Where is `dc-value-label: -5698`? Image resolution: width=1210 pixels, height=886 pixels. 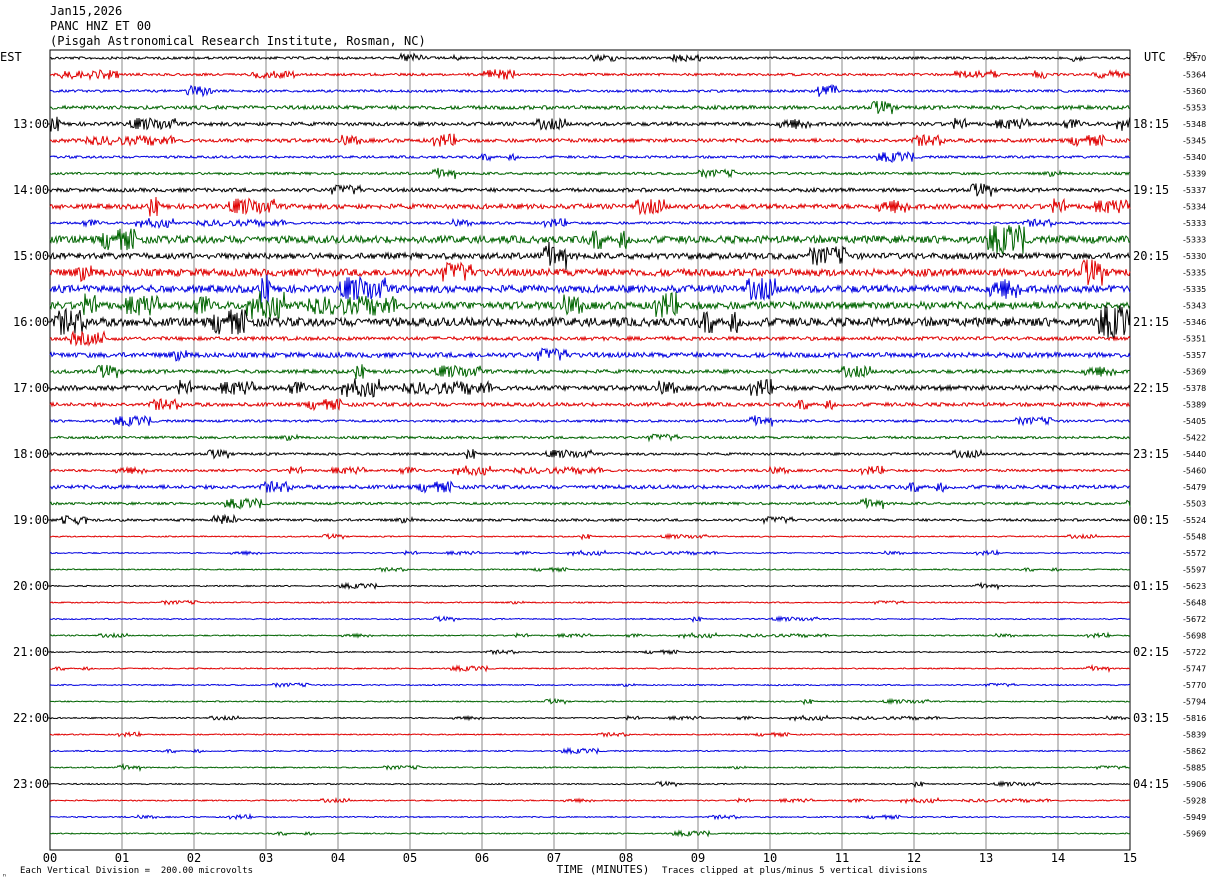
dc-value-label: -5698 is located at coordinates (1194, 636).